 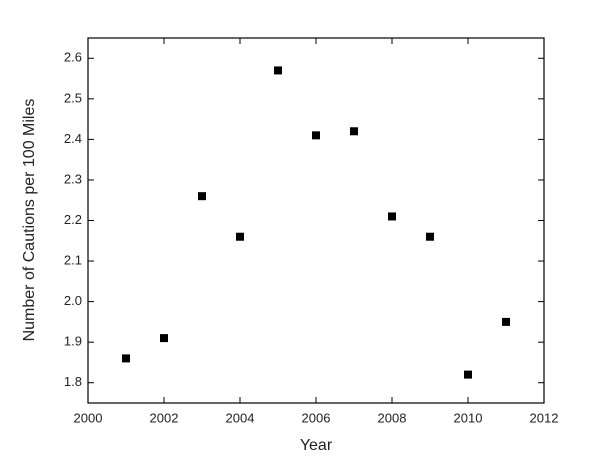 What do you see at coordinates (73, 97) in the screenshot?
I see `y-tick-label: 2.5` at bounding box center [73, 97].